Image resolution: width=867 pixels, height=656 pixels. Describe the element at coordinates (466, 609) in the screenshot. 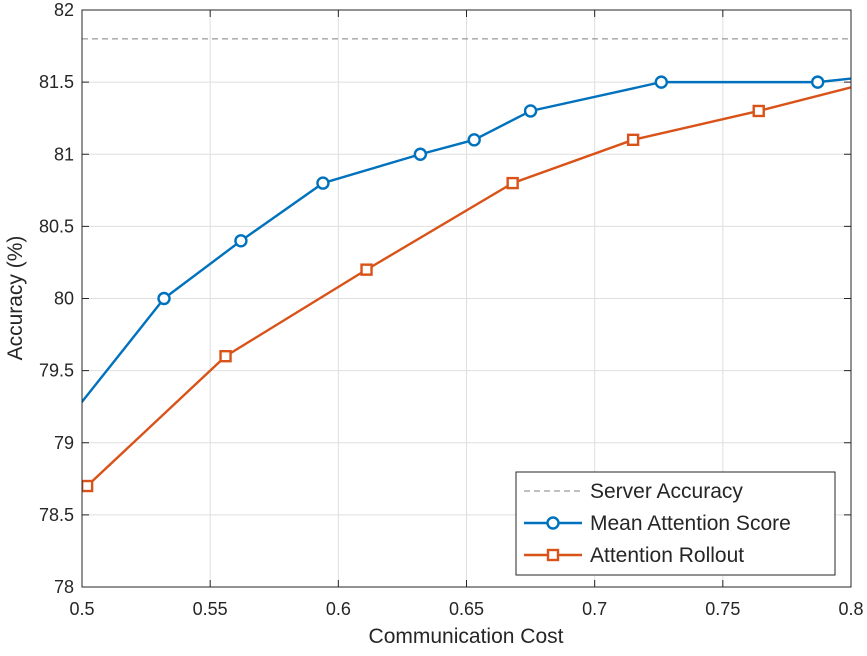

I see `x-tick-label: 0.65` at that location.